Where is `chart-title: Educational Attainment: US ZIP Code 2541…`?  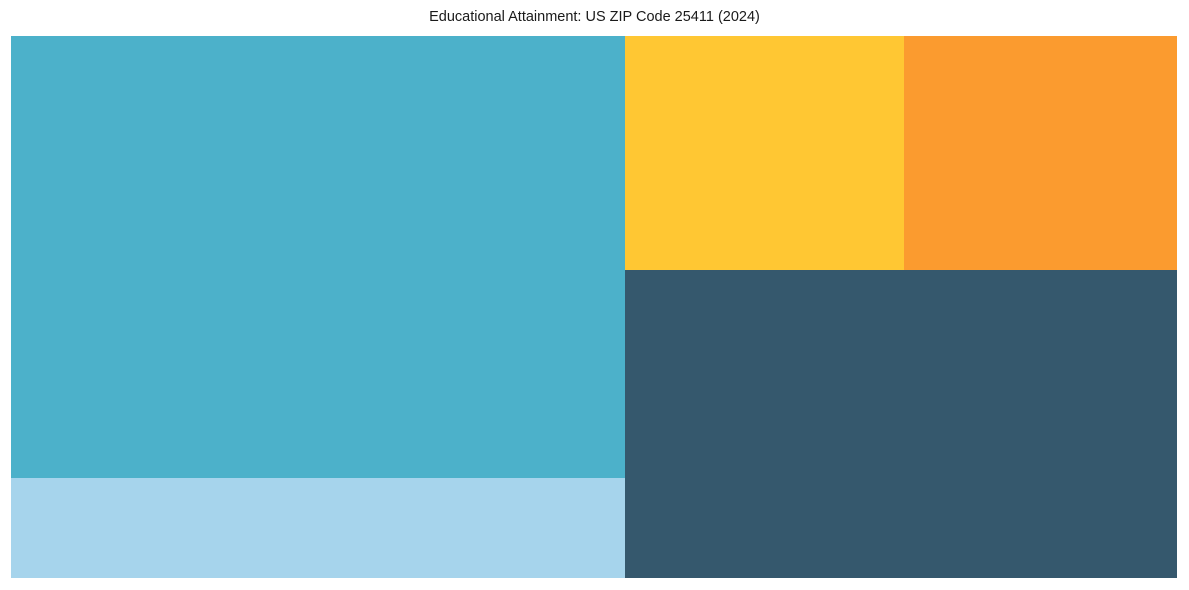
chart-title: Educational Attainment: US ZIP Code 2541… is located at coordinates (594, 17).